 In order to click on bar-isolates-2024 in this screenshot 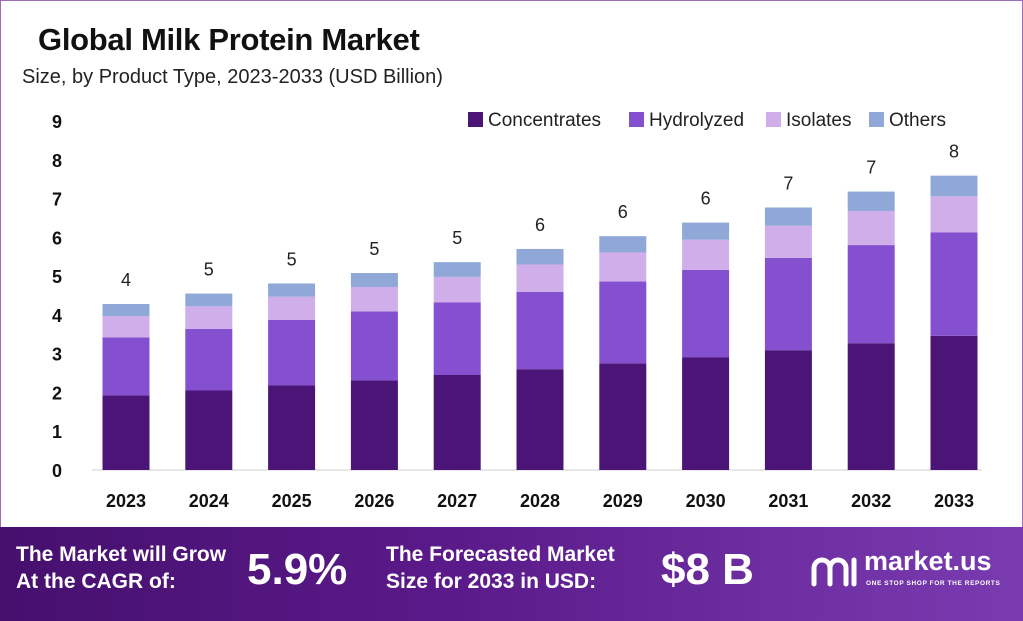, I will do `click(209, 317)`.